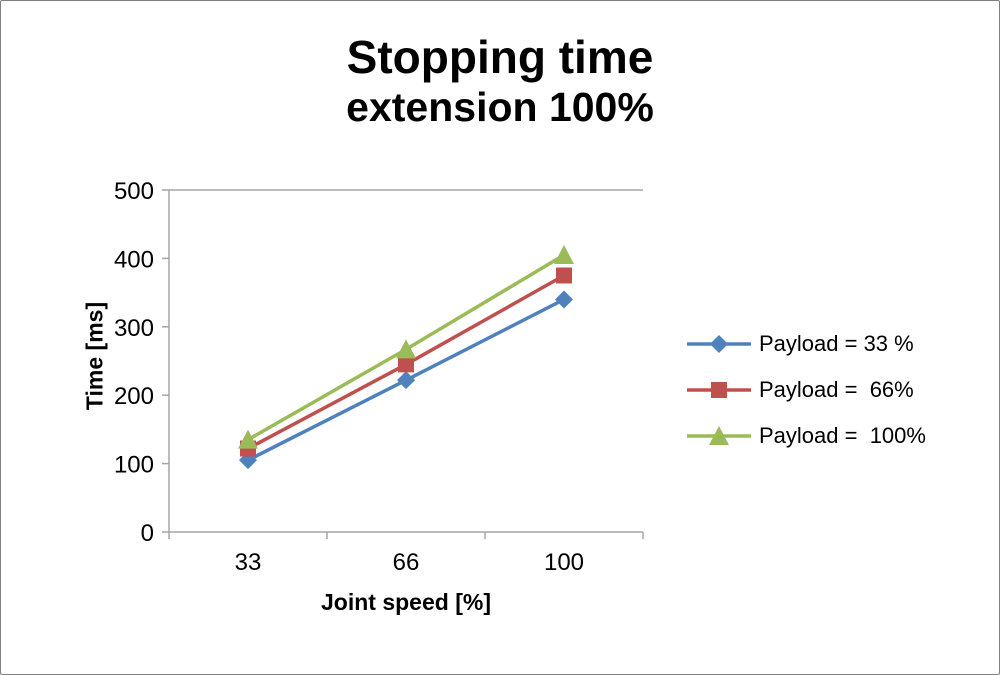 Image resolution: width=1000 pixels, height=675 pixels. I want to click on legend-item-payload-100: Payload = 100%, so click(835, 436).